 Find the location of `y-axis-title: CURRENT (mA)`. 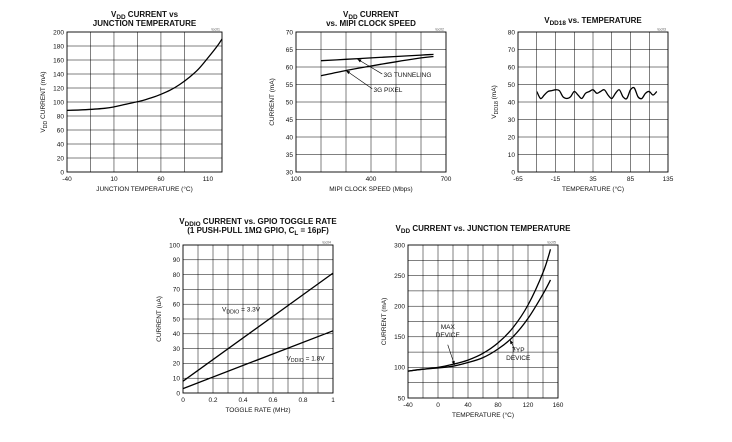

y-axis-title: CURRENT (mA) is located at coordinates (272, 102).